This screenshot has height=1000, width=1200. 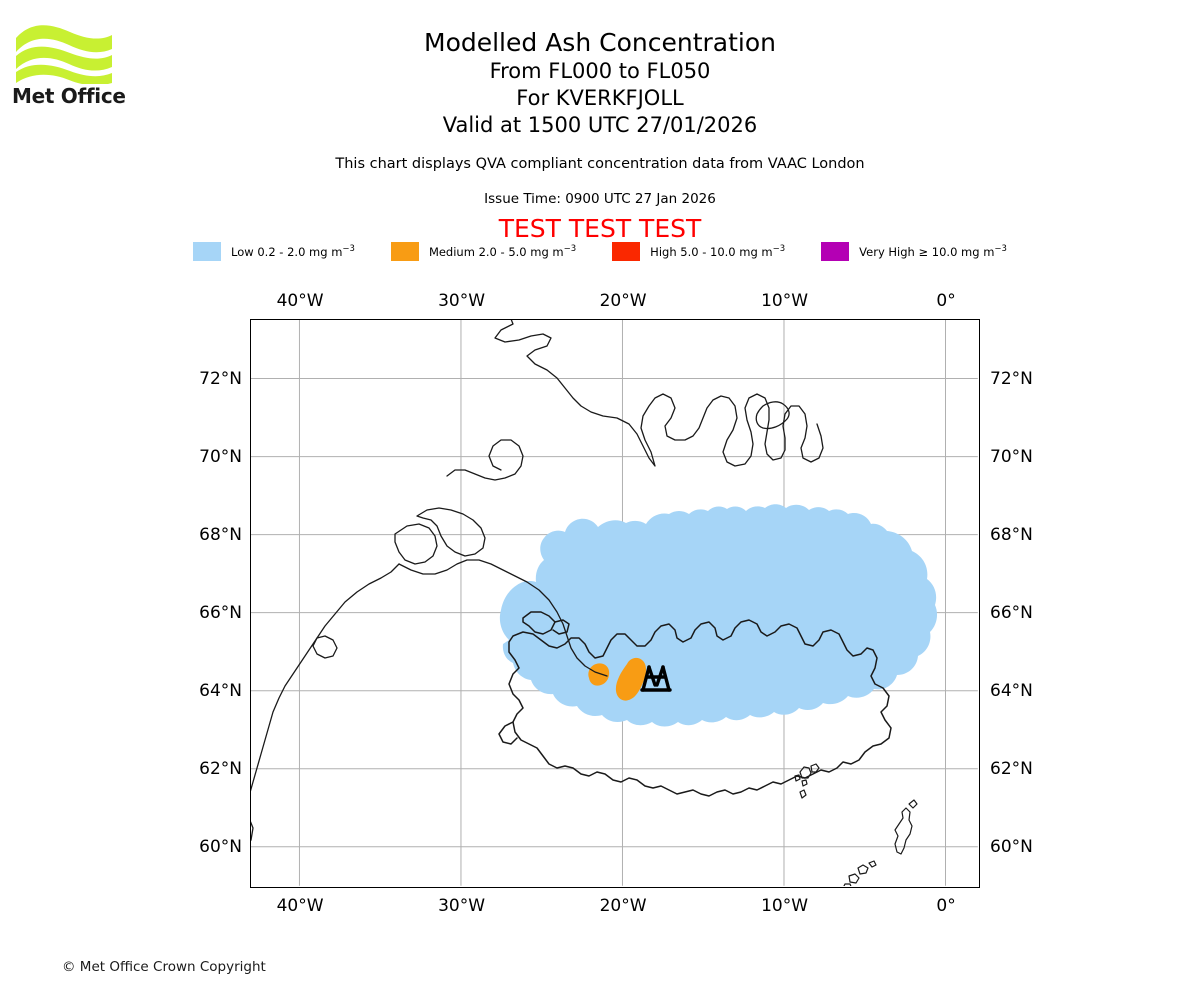 I want to click on coastline-jan-mayen, so click(x=772, y=415).